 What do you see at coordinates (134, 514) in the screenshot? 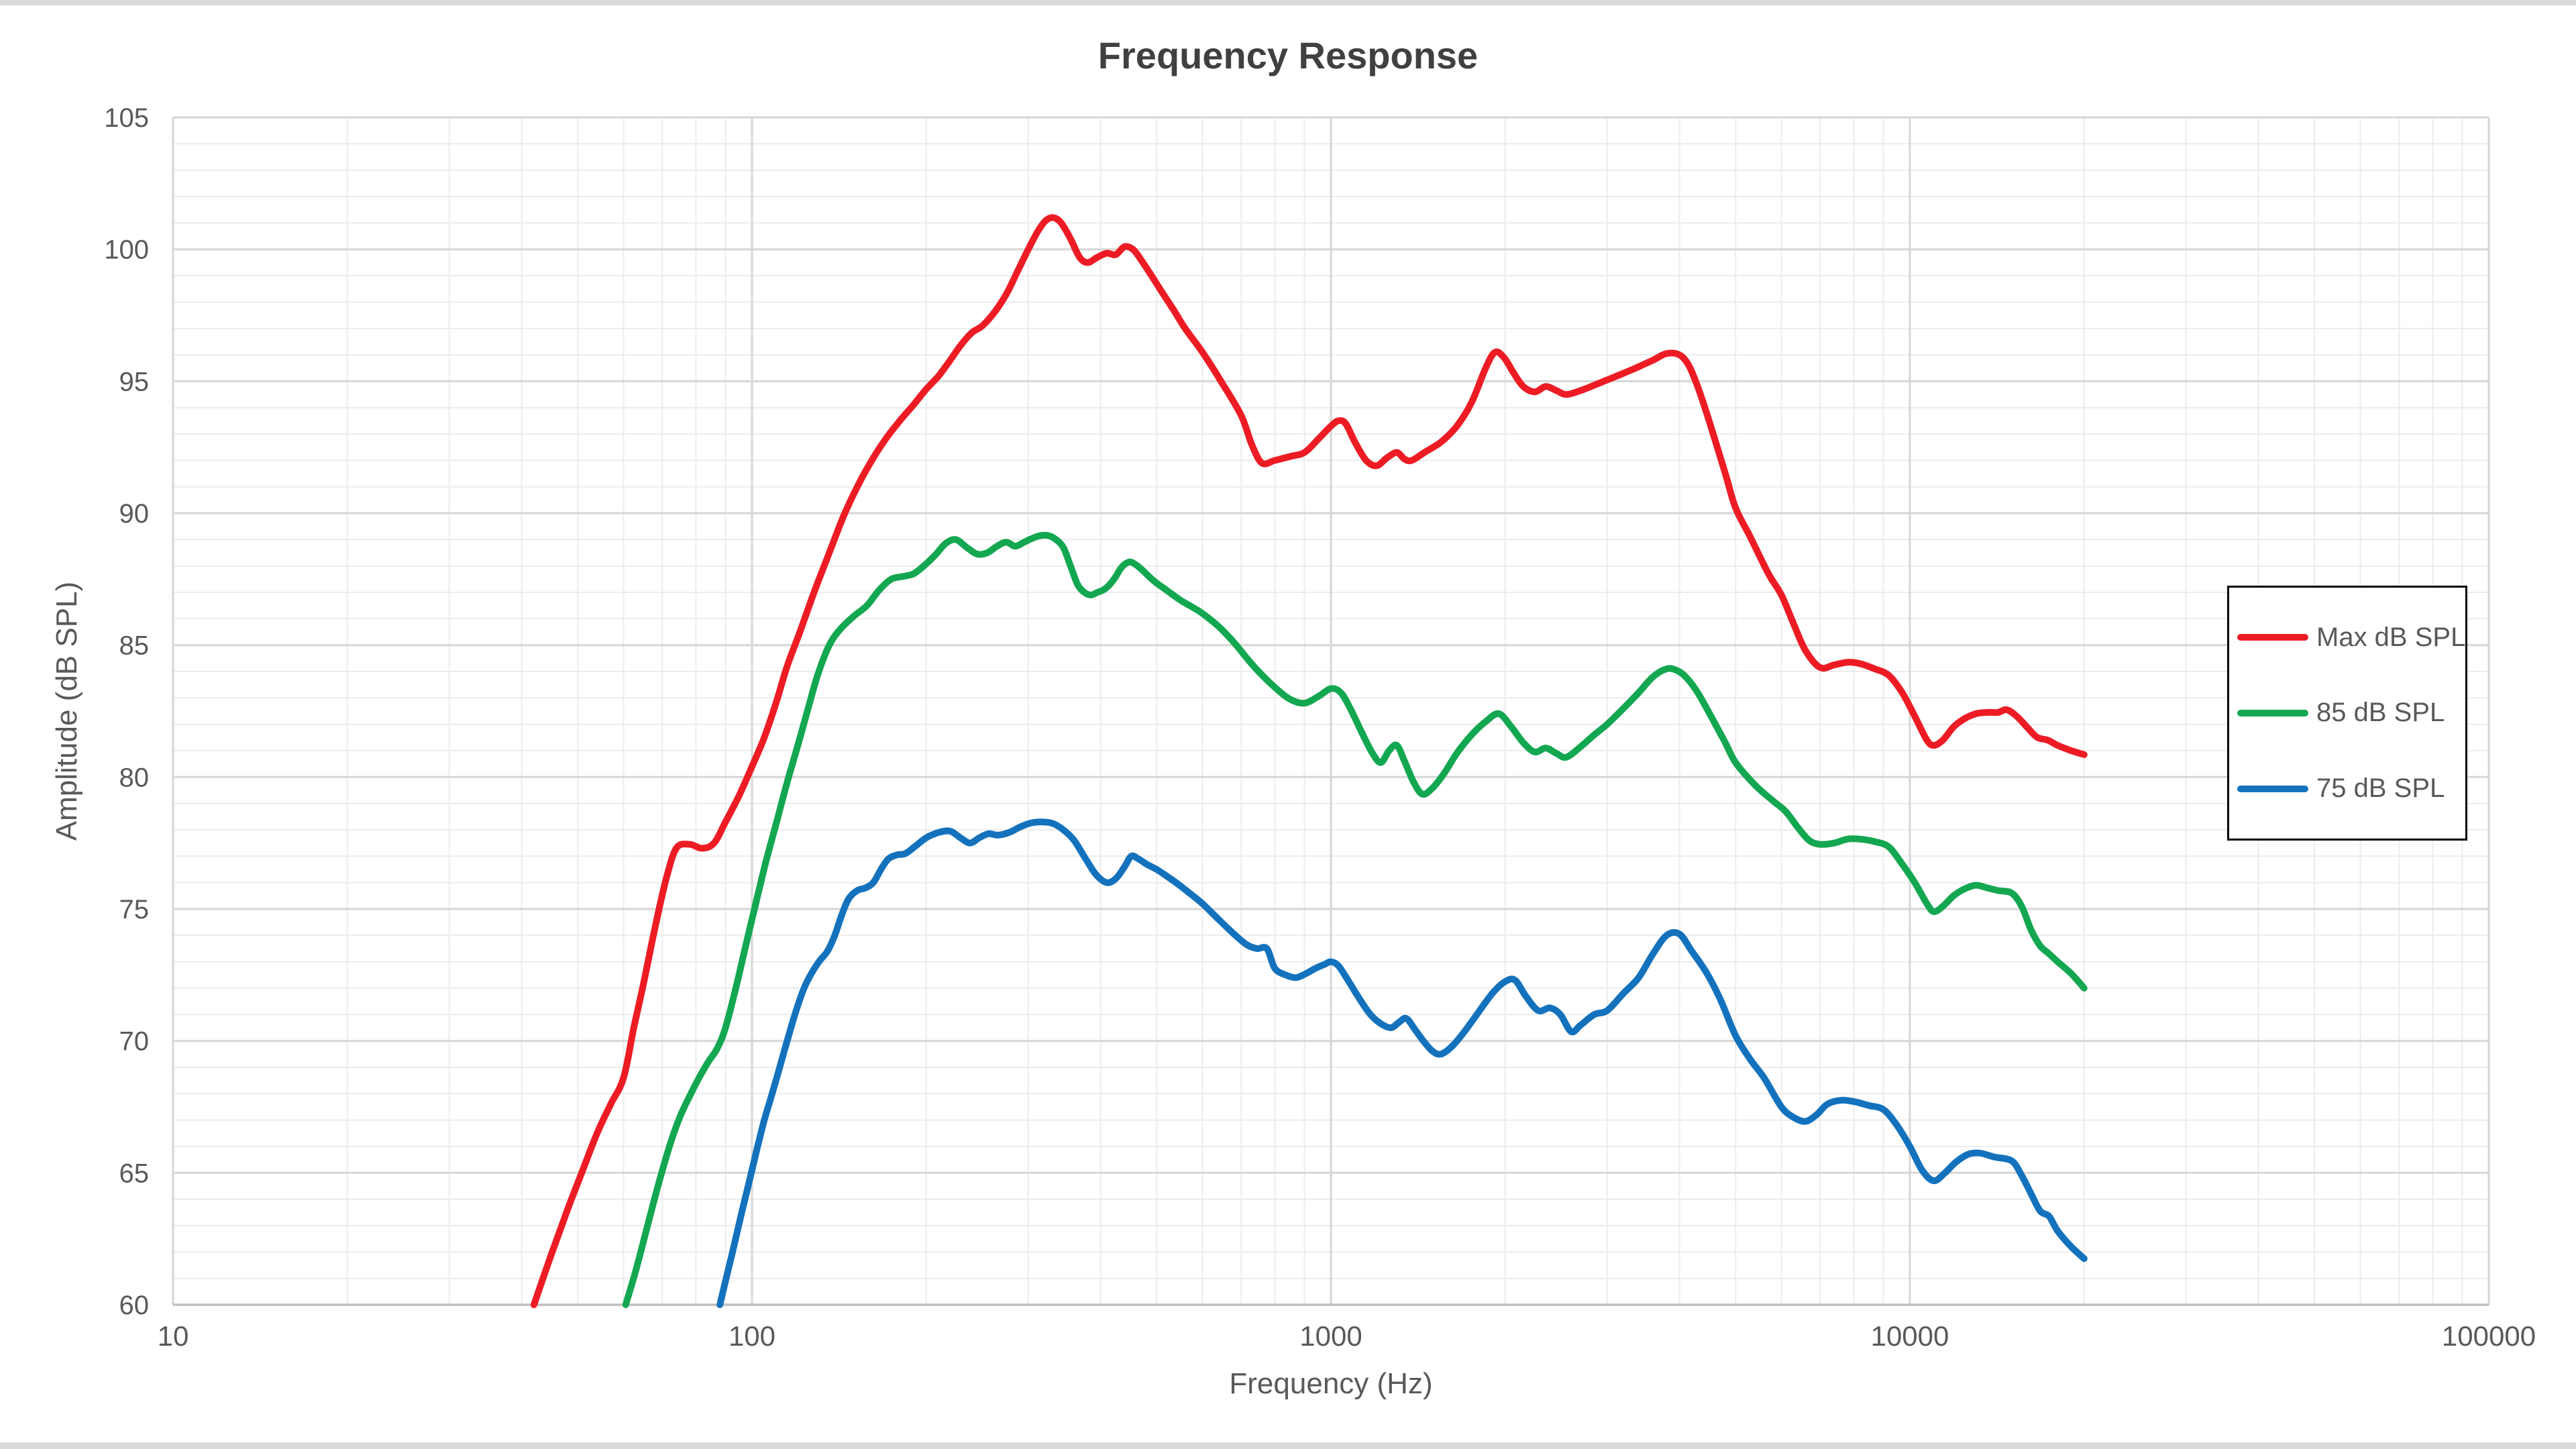
I see `y-tick-label: 90` at bounding box center [134, 514].